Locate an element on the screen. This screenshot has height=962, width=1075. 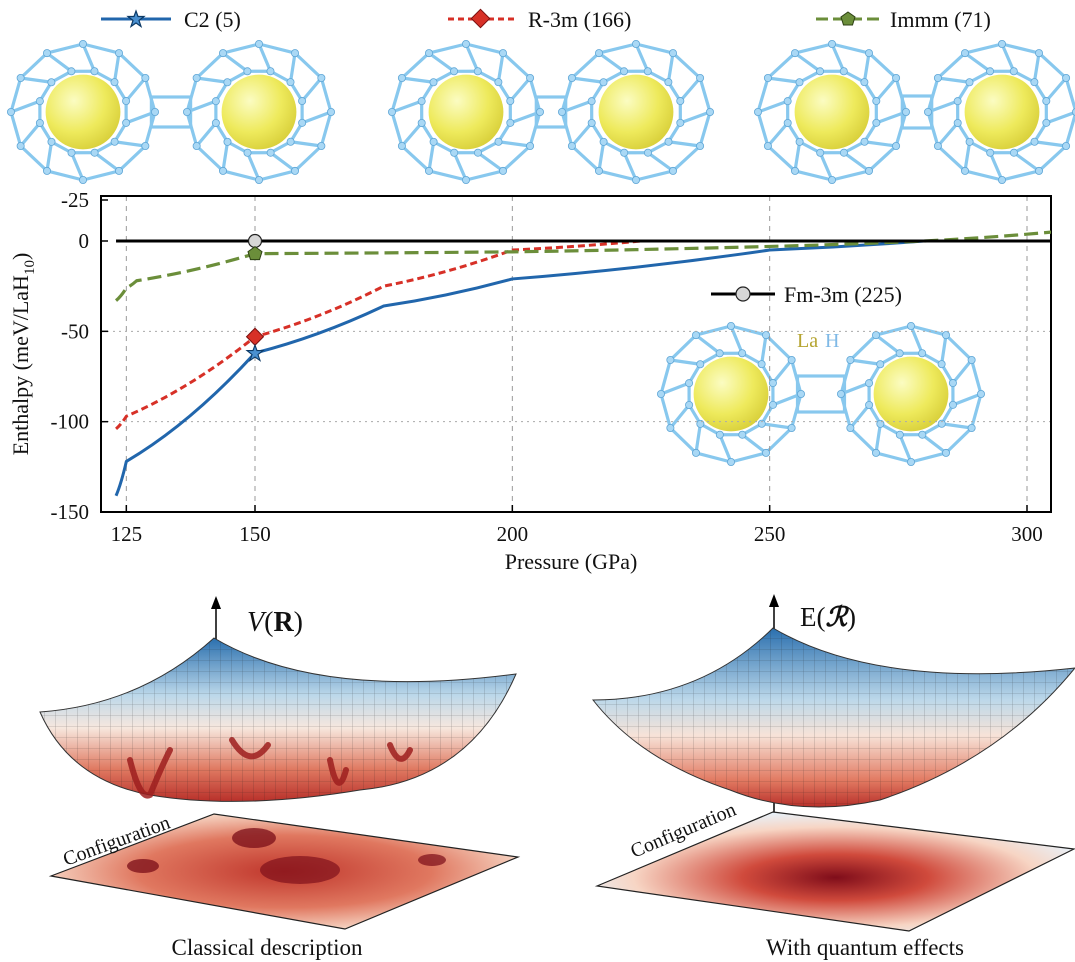
x-tick-labels: 125 150 200 250 300 is located at coordinates (577, 534).